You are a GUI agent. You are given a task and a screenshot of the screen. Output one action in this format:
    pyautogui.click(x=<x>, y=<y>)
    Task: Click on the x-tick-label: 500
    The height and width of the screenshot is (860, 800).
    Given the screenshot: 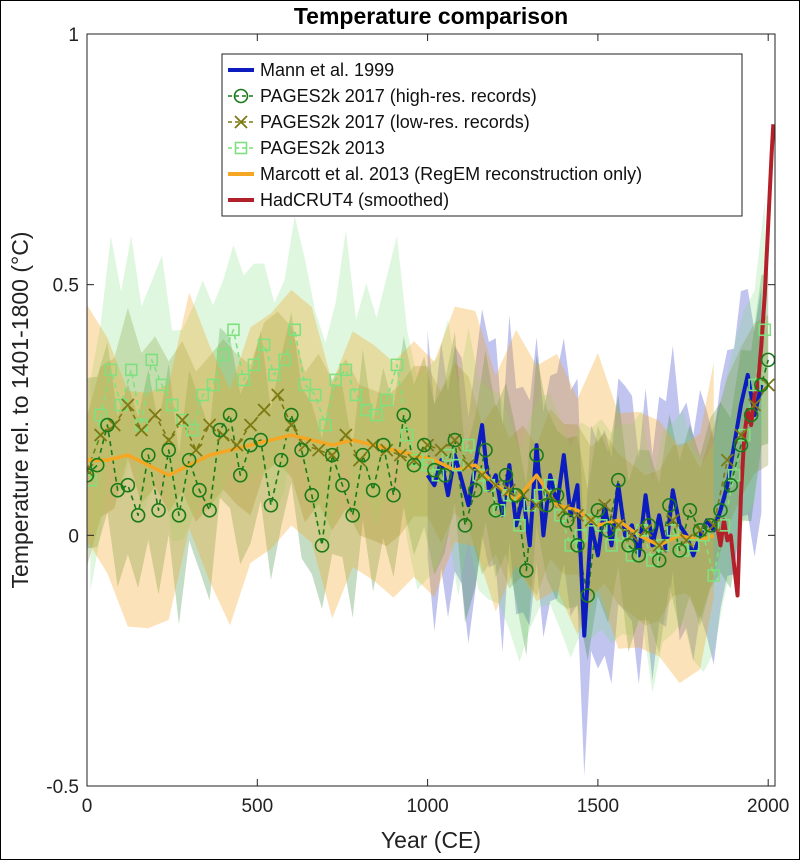 What is the action you would take?
    pyautogui.click(x=257, y=806)
    